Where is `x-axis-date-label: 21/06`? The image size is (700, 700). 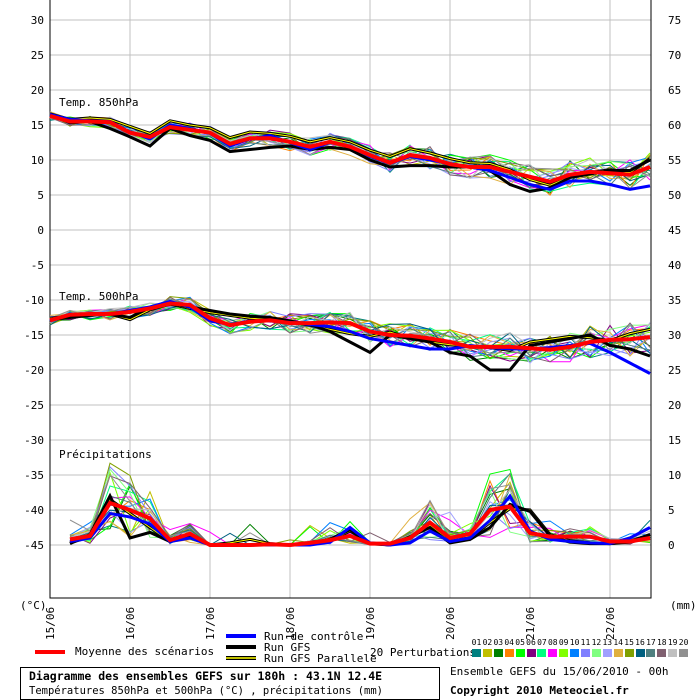 x-axis-date-label: 21/06 is located at coordinates (530, 623).